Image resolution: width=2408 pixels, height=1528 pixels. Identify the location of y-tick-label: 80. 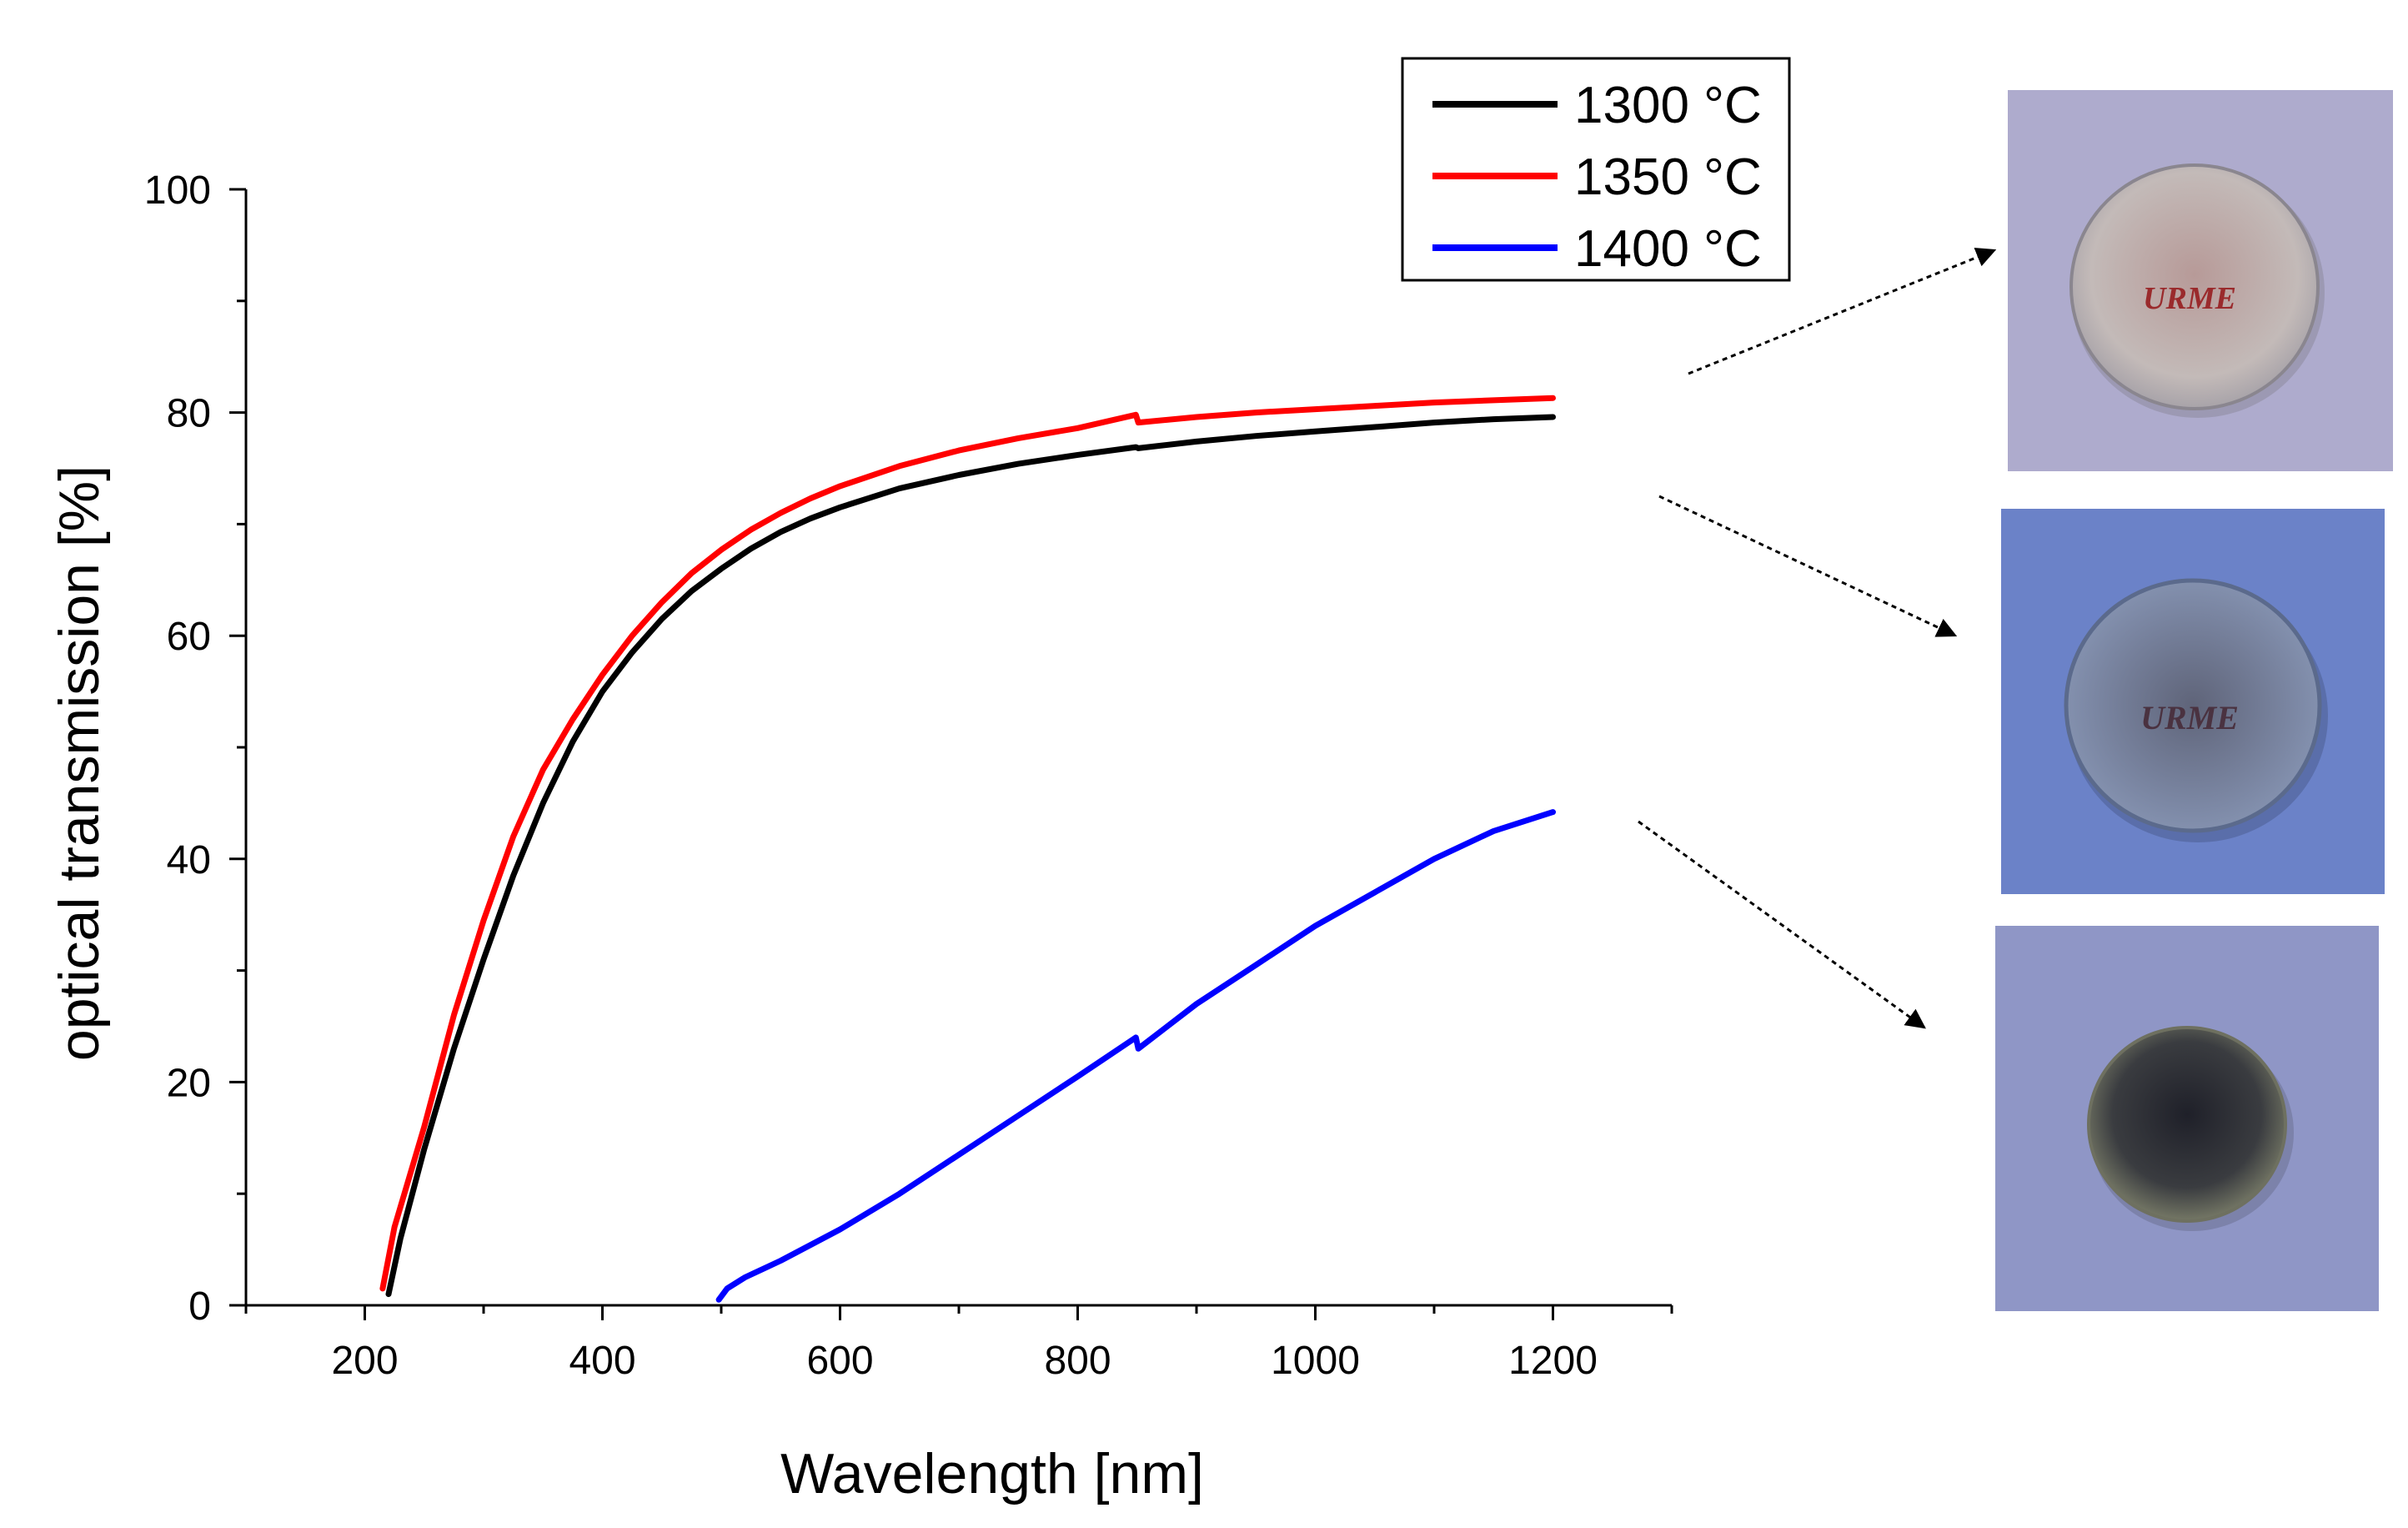
(189, 414).